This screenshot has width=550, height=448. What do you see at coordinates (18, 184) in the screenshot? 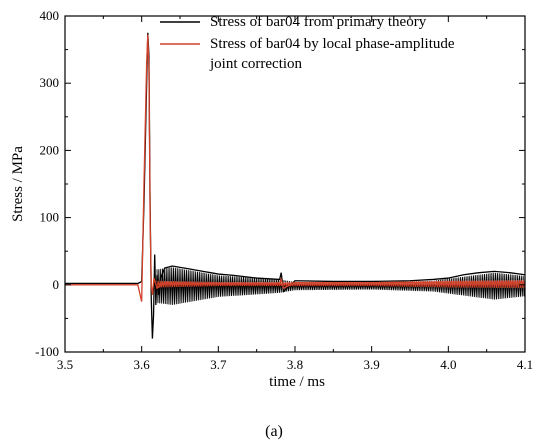
I see `y-axis-label: Stress / MPa` at bounding box center [18, 184].